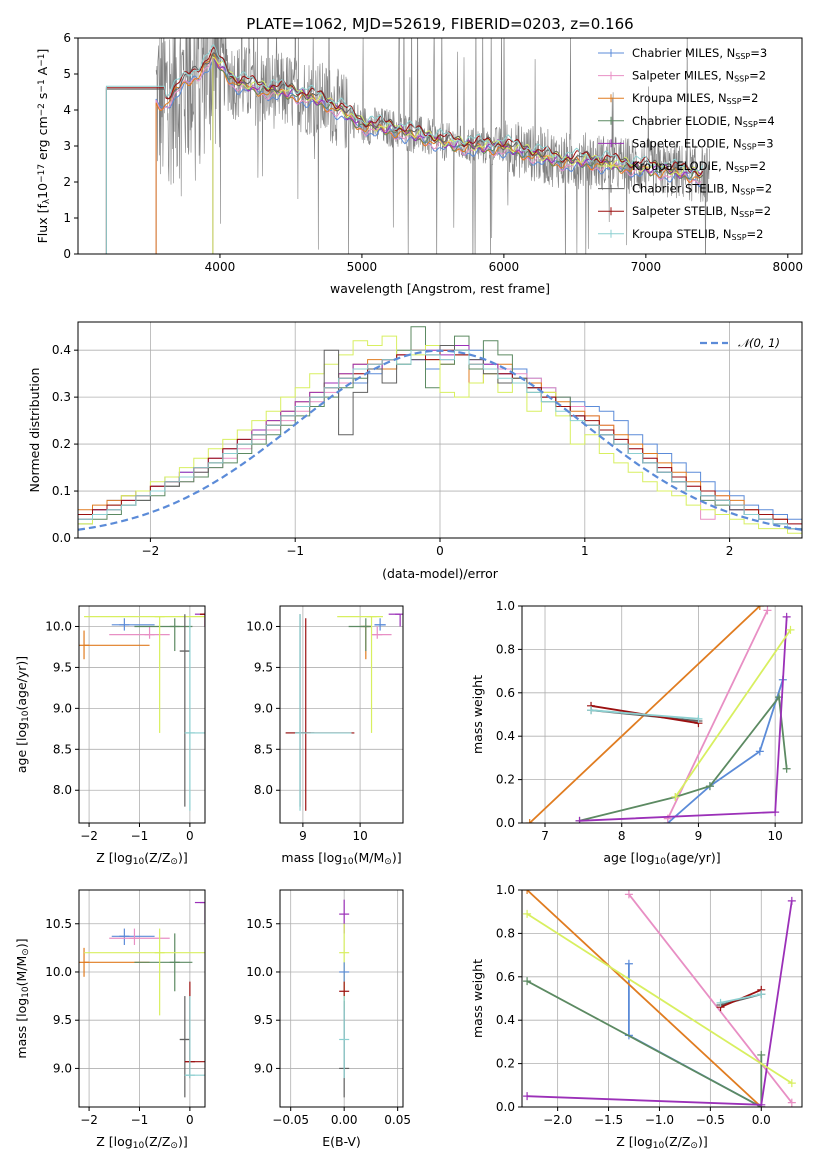  What do you see at coordinates (341, 858) in the screenshot?
I see `age-vs-mass-x-label: mass [log10(M/M⊙)]` at bounding box center [341, 858].